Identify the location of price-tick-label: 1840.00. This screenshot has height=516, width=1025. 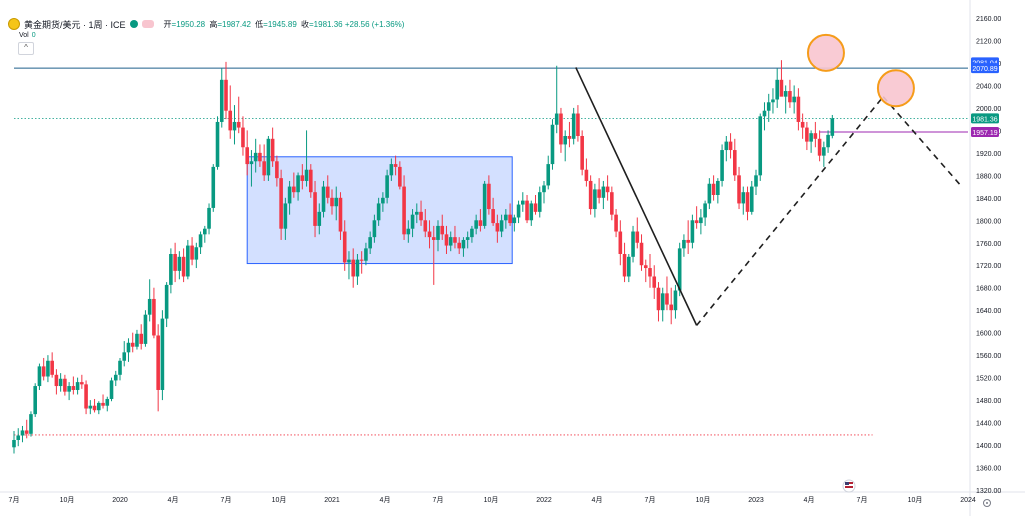
(988, 199).